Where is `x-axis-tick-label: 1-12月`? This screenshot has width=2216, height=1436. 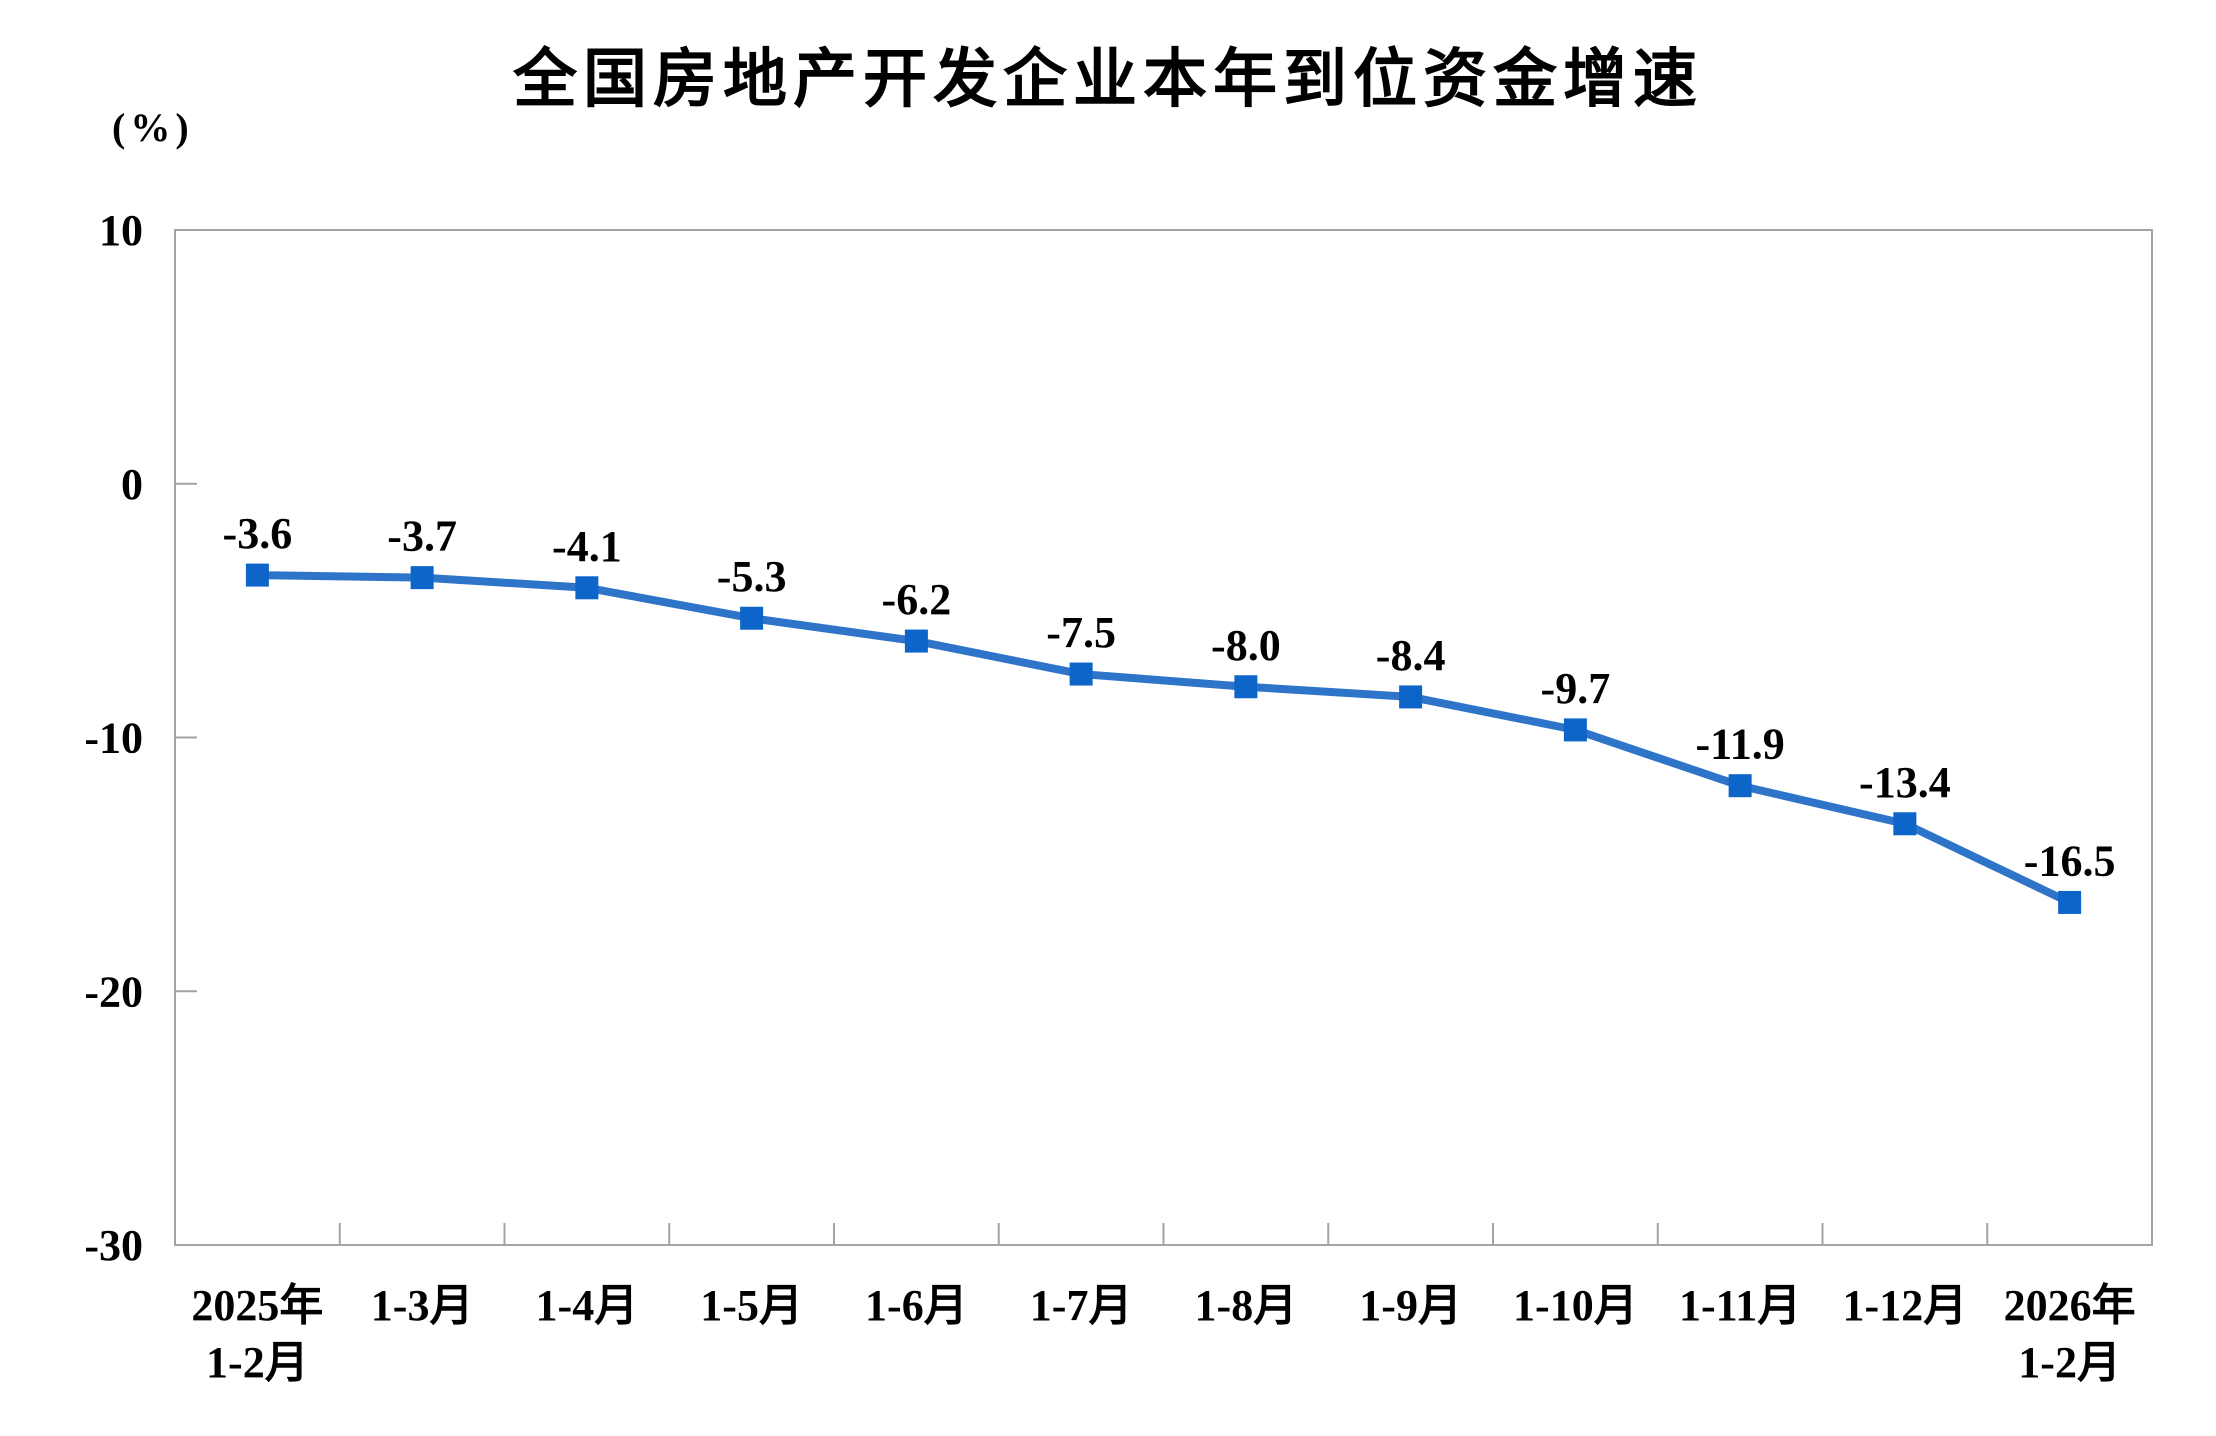
x-axis-tick-label: 1-12月 is located at coordinates (1905, 1305).